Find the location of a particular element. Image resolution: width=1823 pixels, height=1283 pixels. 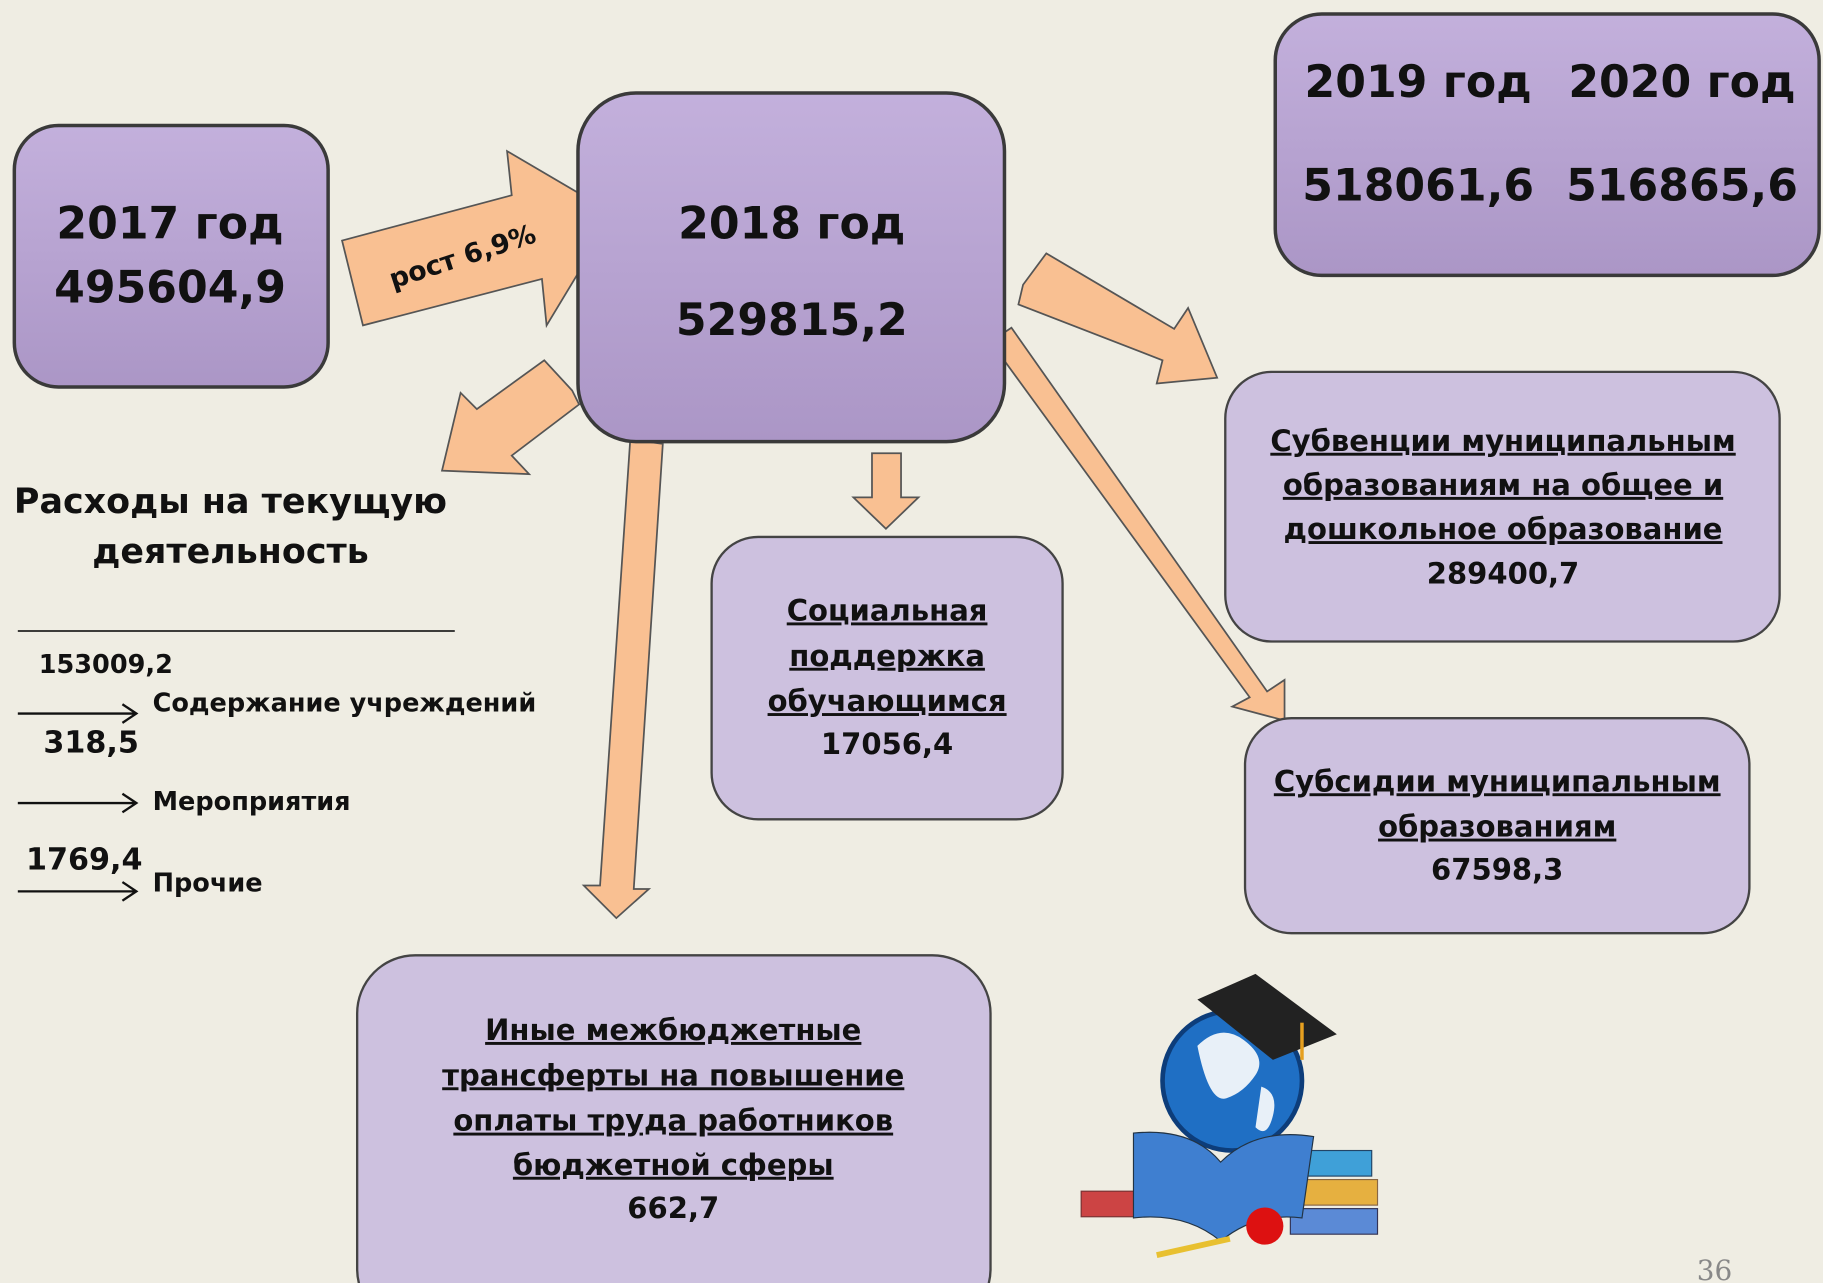

label: Мероприятия is located at coordinates (252, 802).